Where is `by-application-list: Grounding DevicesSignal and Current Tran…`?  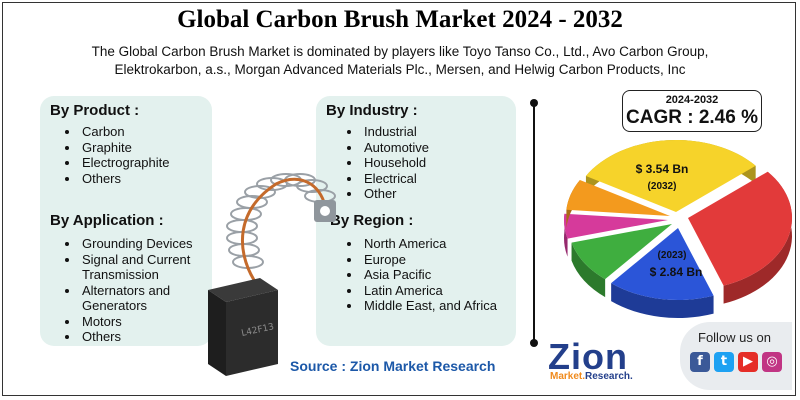
by-application-list: Grounding DevicesSignal and Current Tran… is located at coordinates (142, 290).